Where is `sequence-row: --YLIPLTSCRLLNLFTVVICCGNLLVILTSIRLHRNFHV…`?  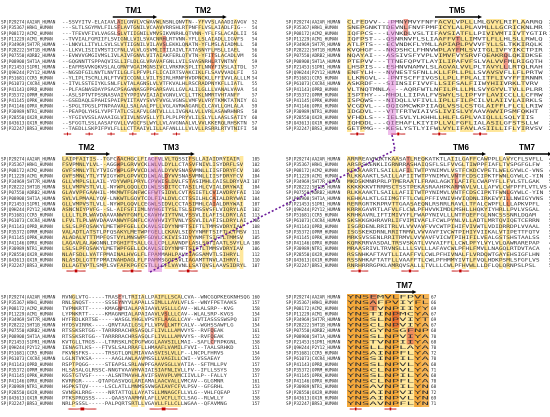 sequence-row: --YLIPLTSCRLLNLFTVVICCGNLLVILTSIRLHRNFHV… is located at coordinates (156, 79).